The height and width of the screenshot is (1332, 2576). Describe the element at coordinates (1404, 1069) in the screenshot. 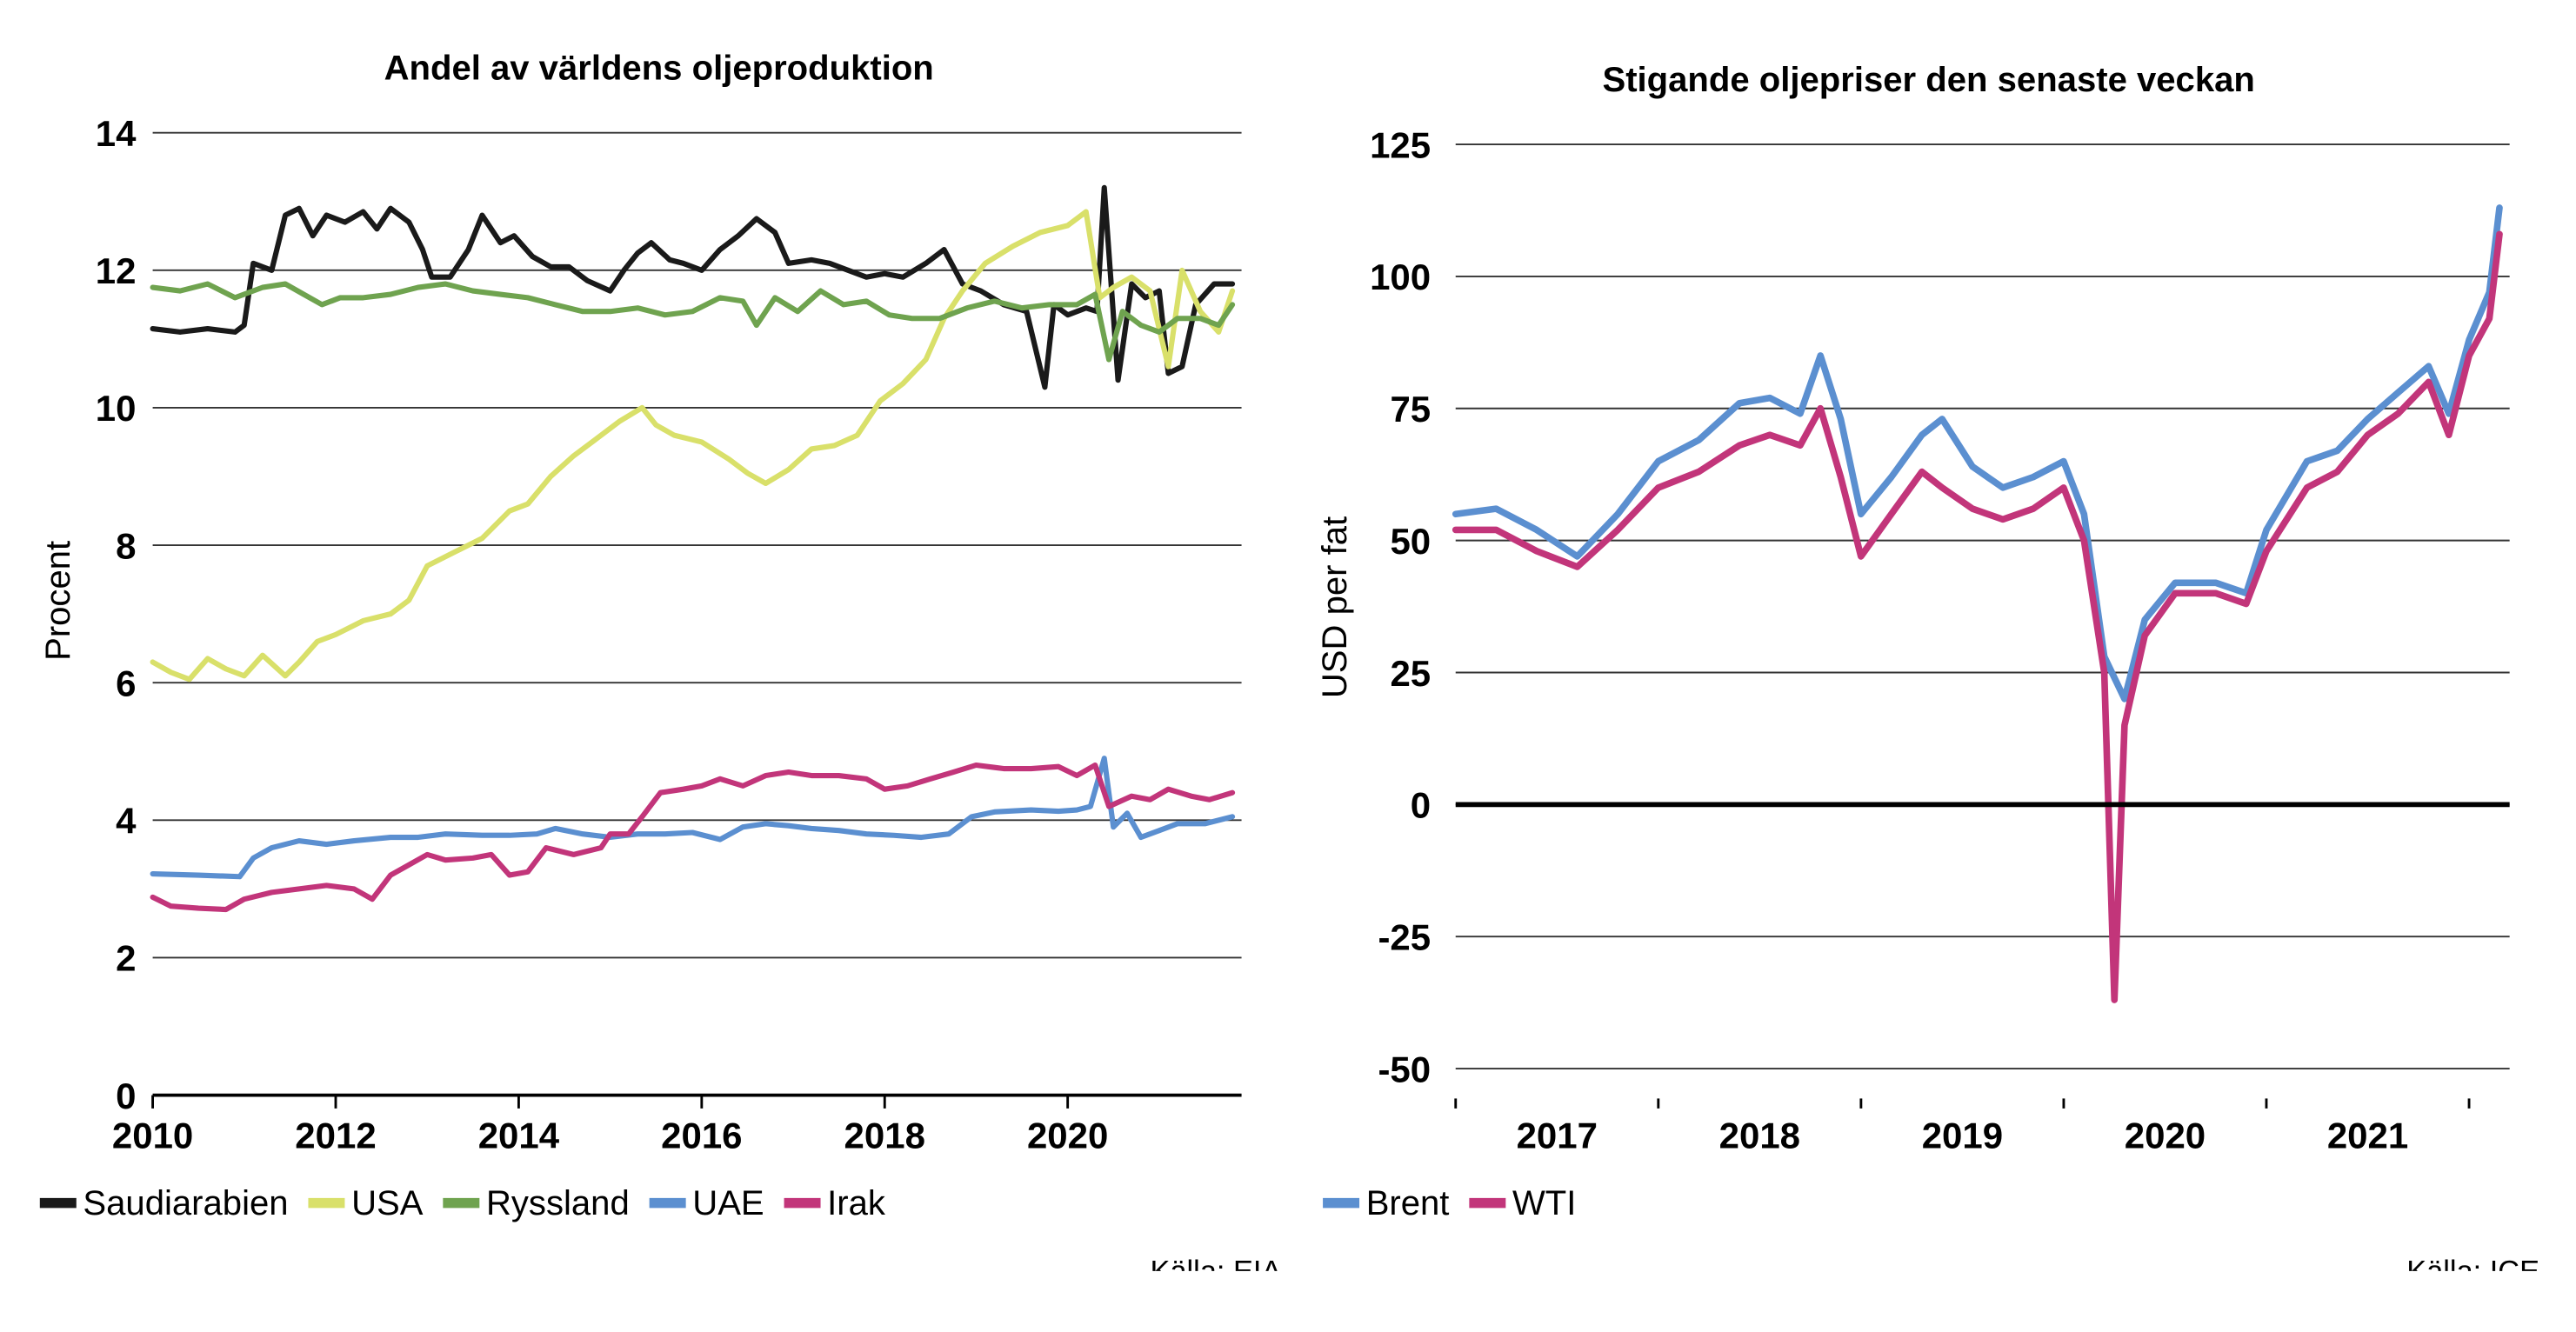

I see `y-tick-label-50: -50` at that location.